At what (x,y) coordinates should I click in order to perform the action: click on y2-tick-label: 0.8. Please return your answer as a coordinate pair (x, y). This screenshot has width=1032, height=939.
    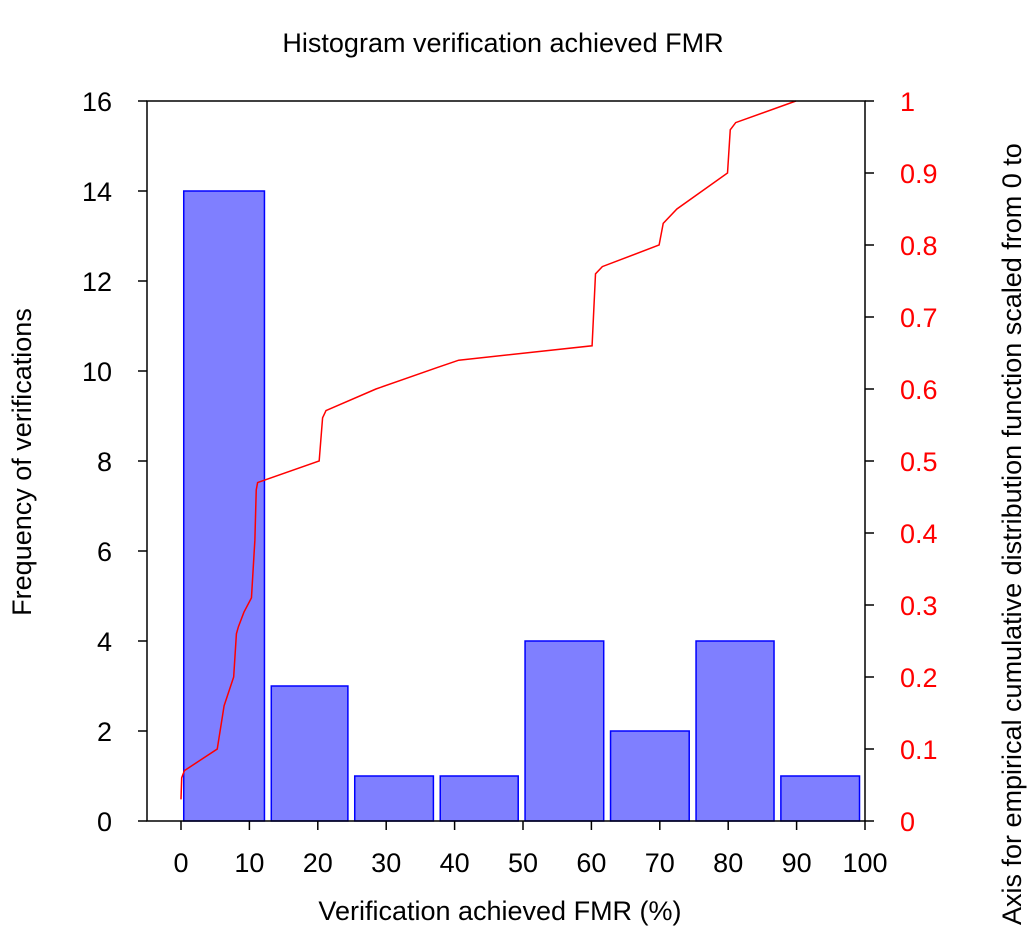
    Looking at the image, I should click on (919, 246).